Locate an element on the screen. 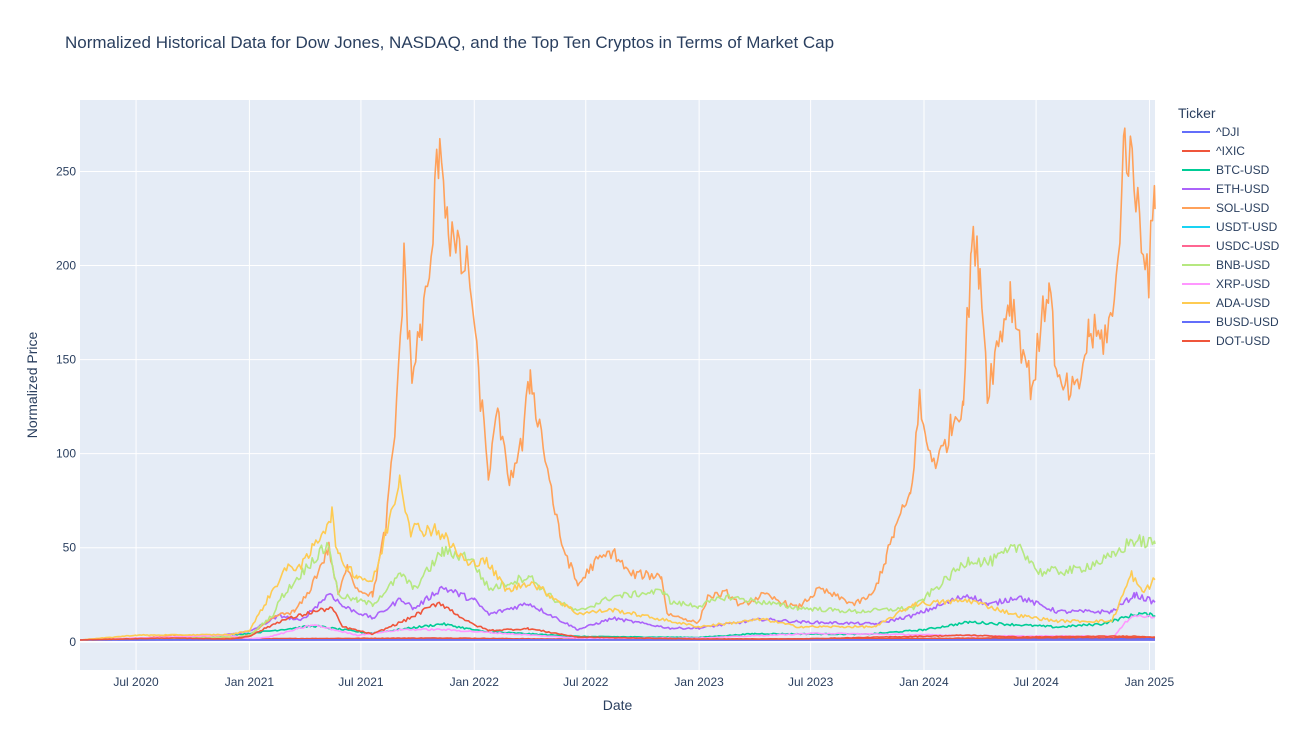 This screenshot has width=1300, height=750. y-tick-label: 150 is located at coordinates (66, 360).